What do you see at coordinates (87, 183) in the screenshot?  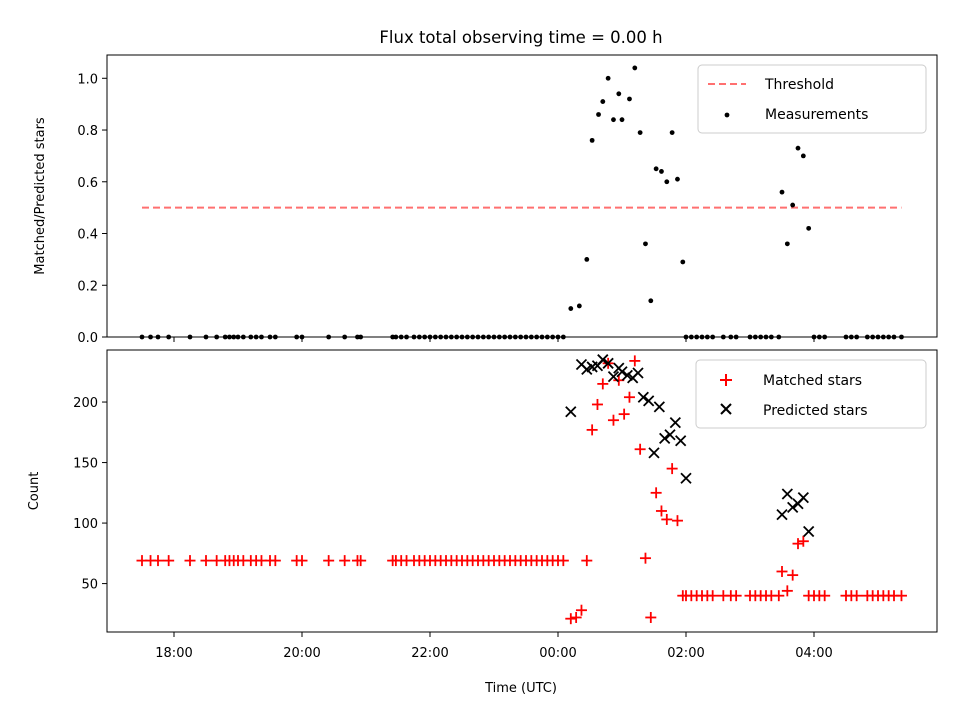 I see `top-y-tick-label: 0.6` at bounding box center [87, 183].